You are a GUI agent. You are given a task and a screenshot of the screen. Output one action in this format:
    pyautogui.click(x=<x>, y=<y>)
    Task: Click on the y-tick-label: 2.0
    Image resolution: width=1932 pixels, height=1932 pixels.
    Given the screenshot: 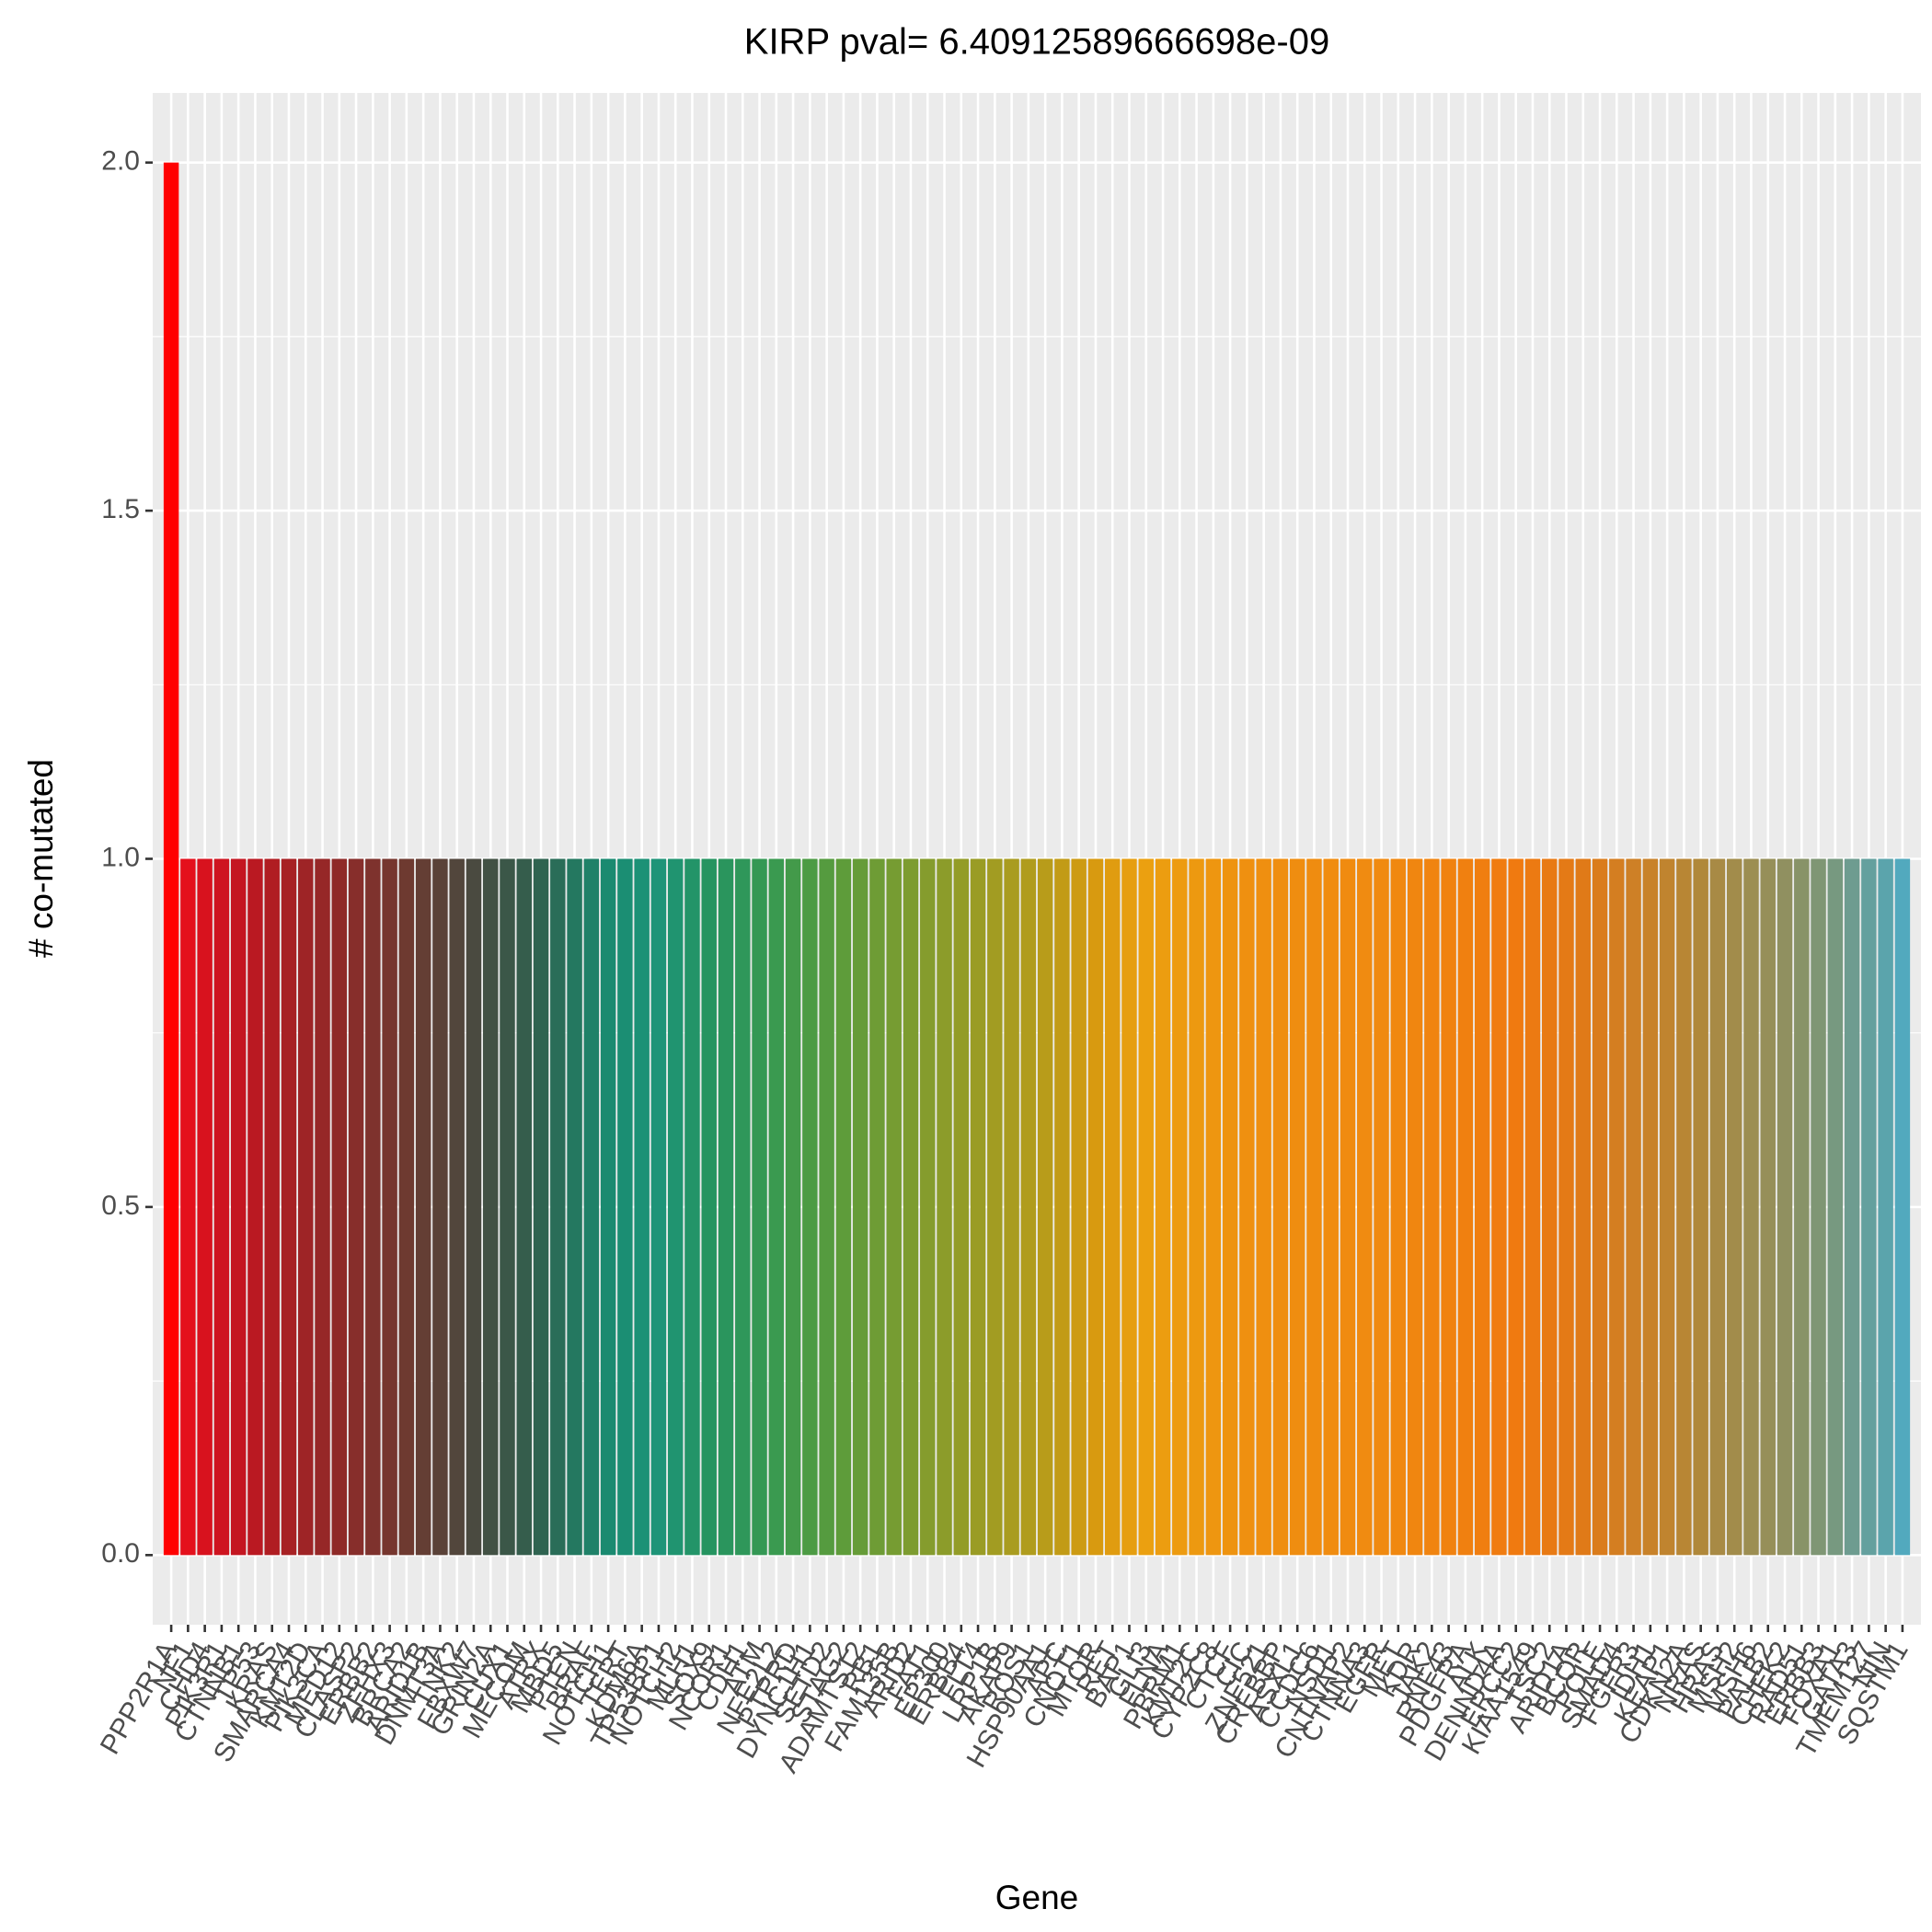 What is the action you would take?
    pyautogui.click(x=120, y=161)
    